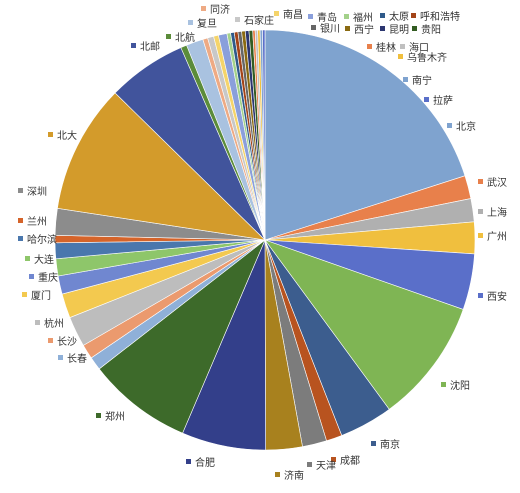 This screenshot has height=493, width=520. What do you see at coordinates (497, 212) in the screenshot?
I see `slice-label-text: 上海` at bounding box center [497, 212].